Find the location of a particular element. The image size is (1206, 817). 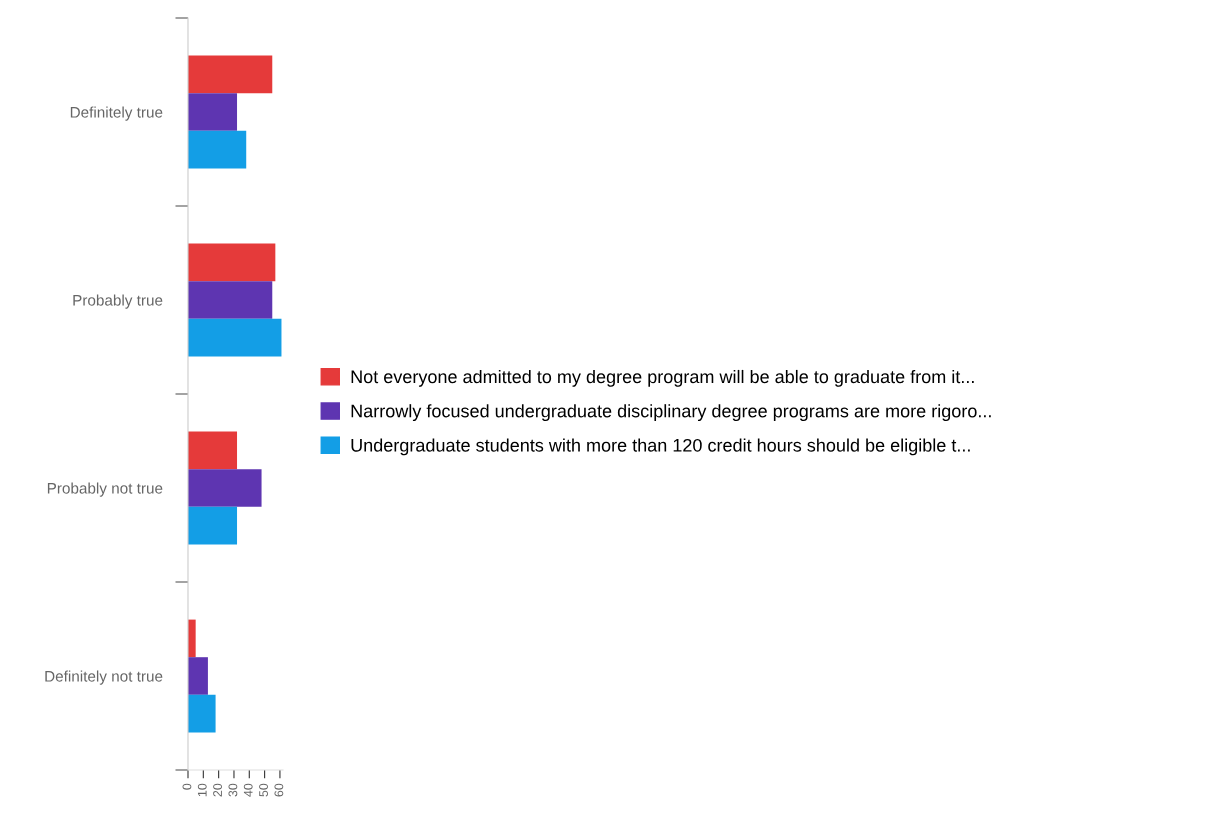

x-tick-label: 50 is located at coordinates (263, 790).